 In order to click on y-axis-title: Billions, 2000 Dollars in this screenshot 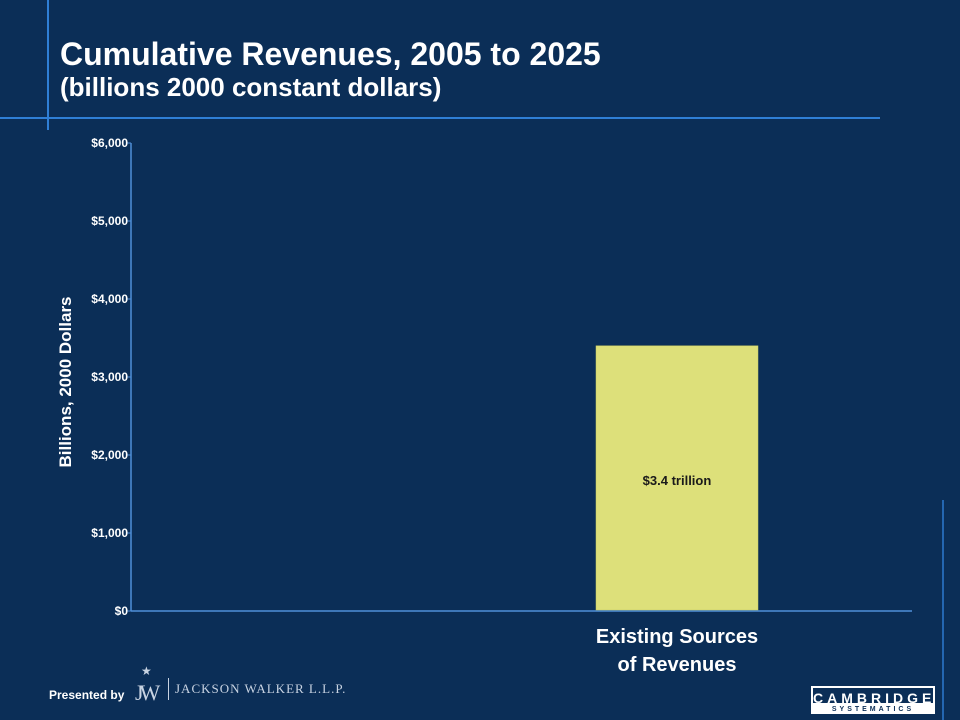, I will do `click(65, 381)`.